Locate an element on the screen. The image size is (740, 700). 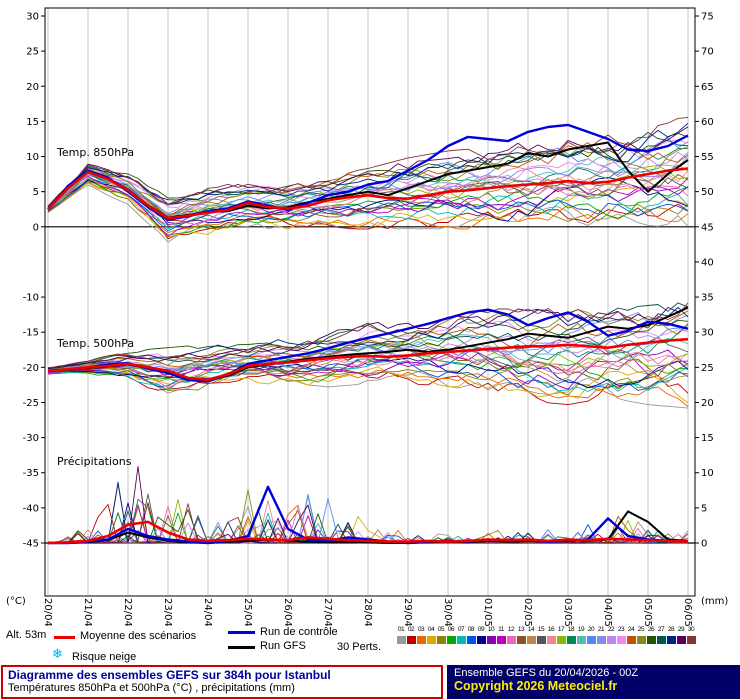
pert-number: 17 is located at coordinates (561, 629).